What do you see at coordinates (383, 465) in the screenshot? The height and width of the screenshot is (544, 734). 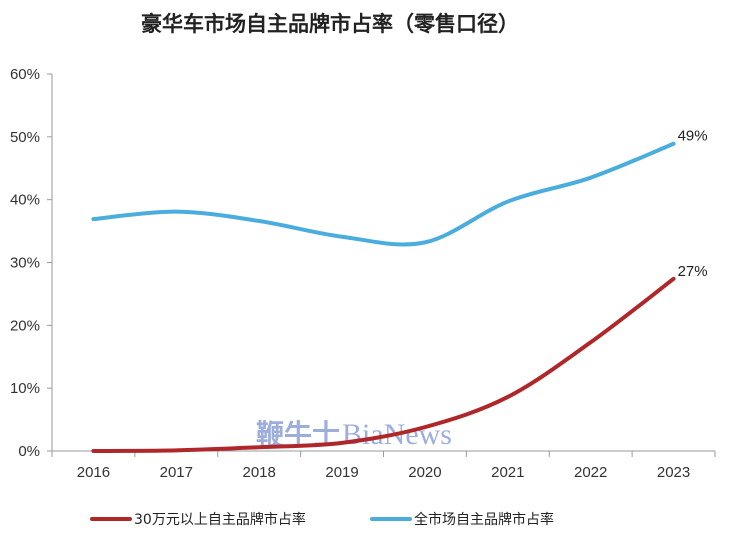 I see `x-axis: 2016 2017 2018 2019 2020 2021 2022 2023` at bounding box center [383, 465].